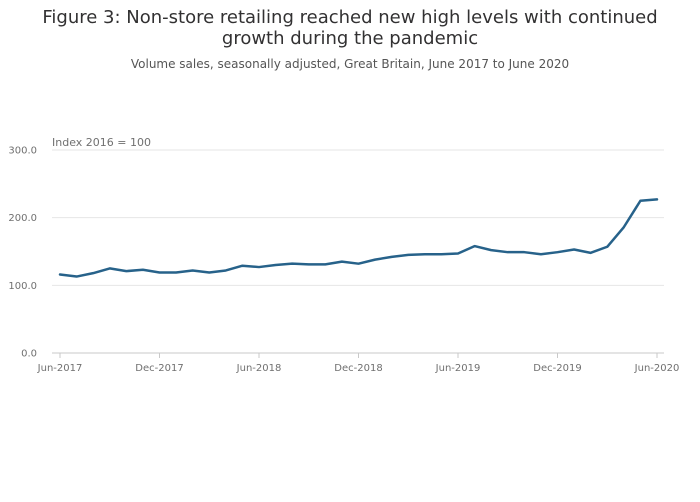 The image size is (700, 502). Describe the element at coordinates (101, 142) in the screenshot. I see `y-axis-label: Index 2016 = 100` at that location.